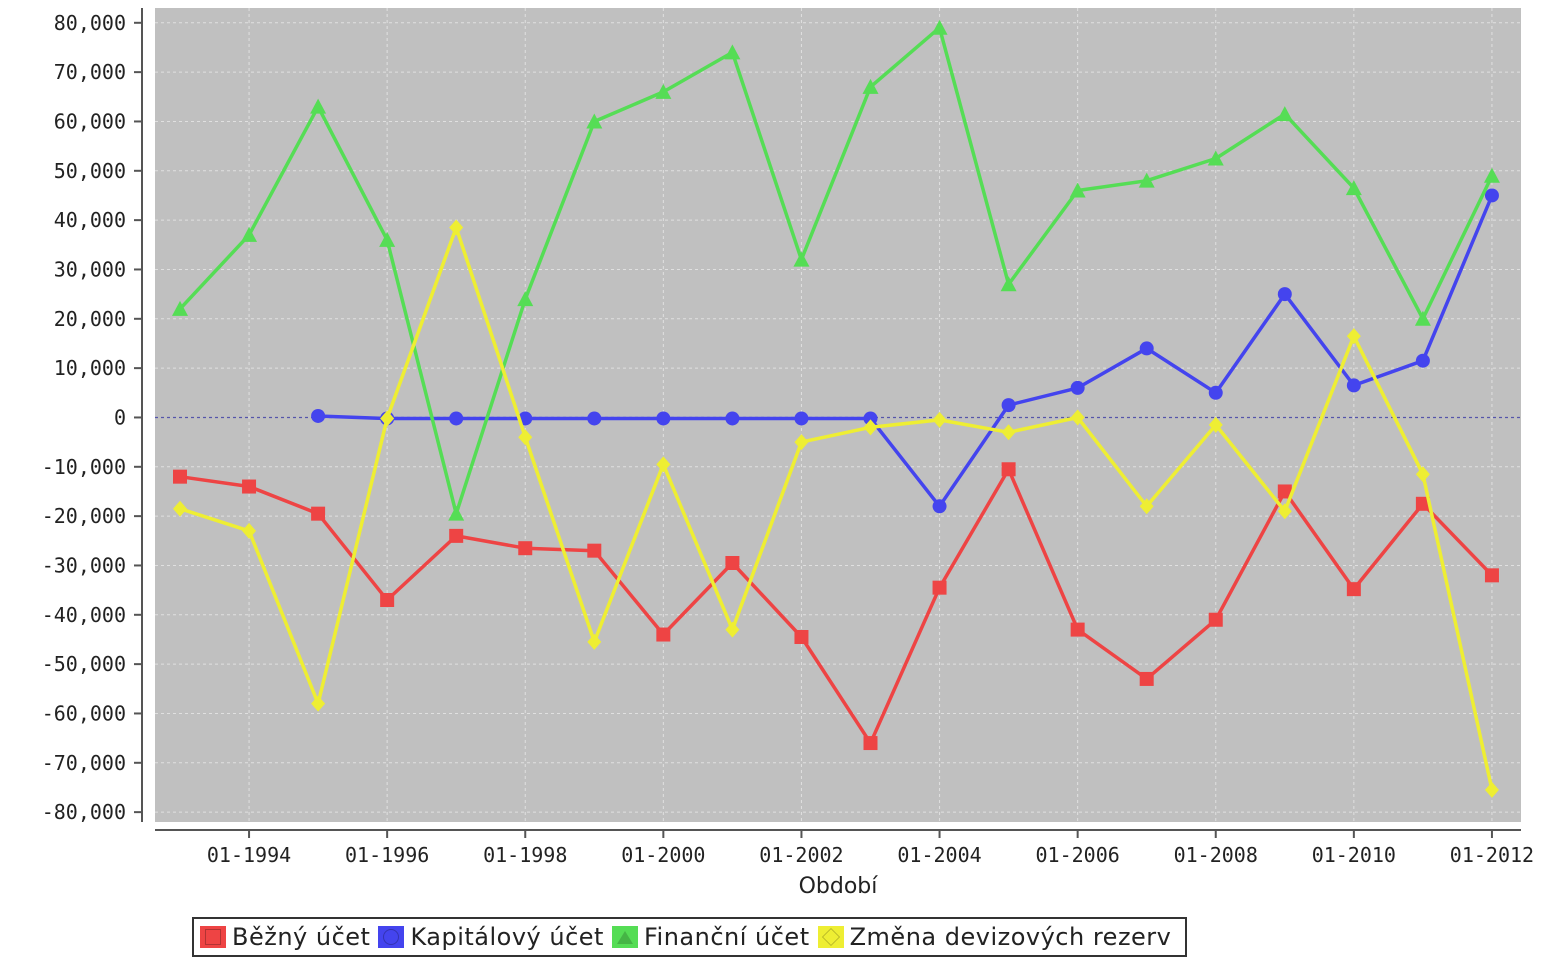 Image resolution: width=1556 pixels, height=959 pixels. What do you see at coordinates (90, 72) in the screenshot?
I see `y-tick-label: 70,000` at bounding box center [90, 72].